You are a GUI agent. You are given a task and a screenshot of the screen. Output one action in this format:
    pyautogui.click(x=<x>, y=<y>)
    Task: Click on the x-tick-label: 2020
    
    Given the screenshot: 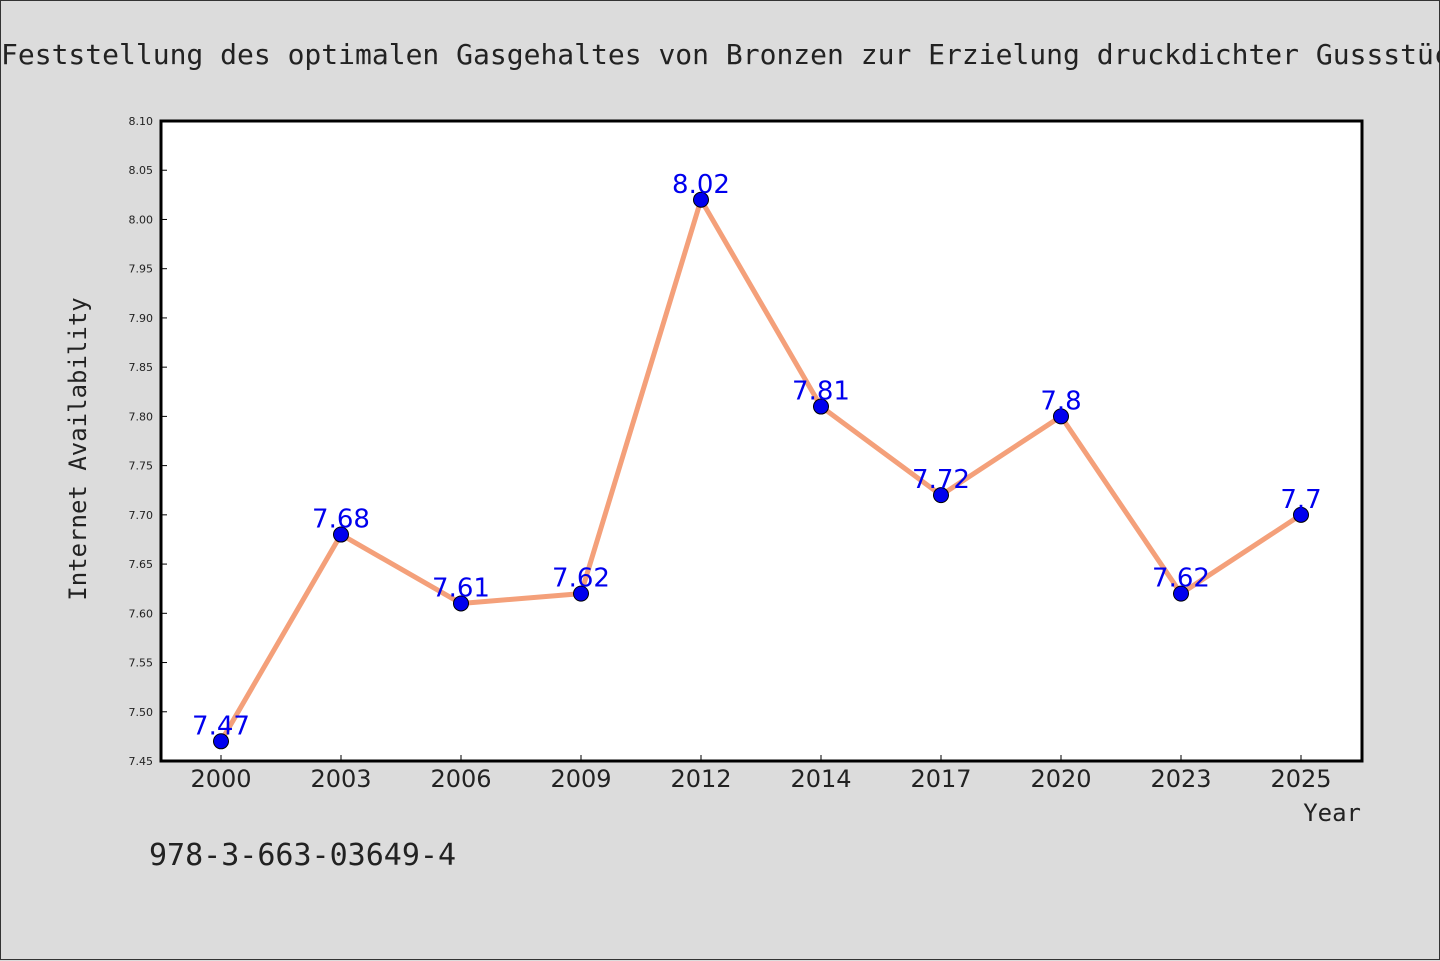 What is the action you would take?
    pyautogui.click(x=1060, y=779)
    